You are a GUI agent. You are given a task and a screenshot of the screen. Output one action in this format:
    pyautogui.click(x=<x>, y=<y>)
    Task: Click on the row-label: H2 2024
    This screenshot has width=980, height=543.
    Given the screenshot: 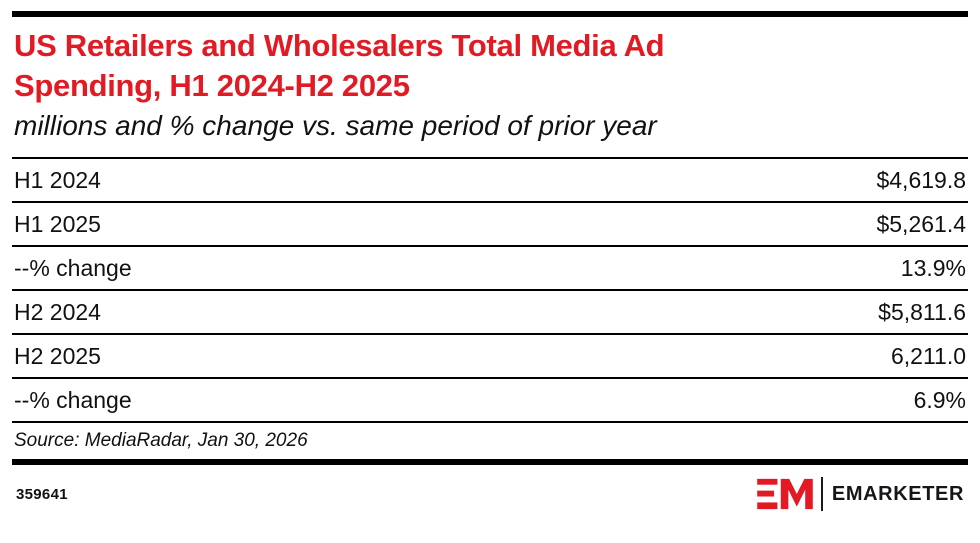 What is the action you would take?
    pyautogui.click(x=57, y=311)
    